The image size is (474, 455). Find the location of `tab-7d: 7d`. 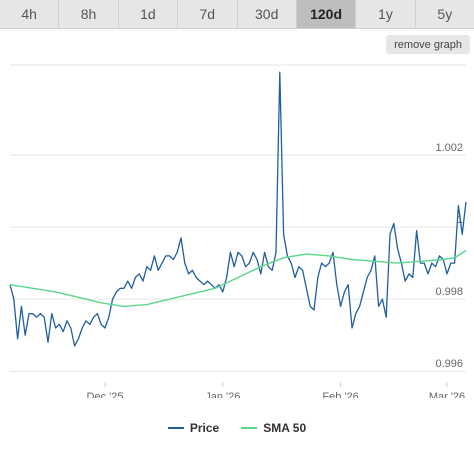

tab-7d: 7d is located at coordinates (208, 14).